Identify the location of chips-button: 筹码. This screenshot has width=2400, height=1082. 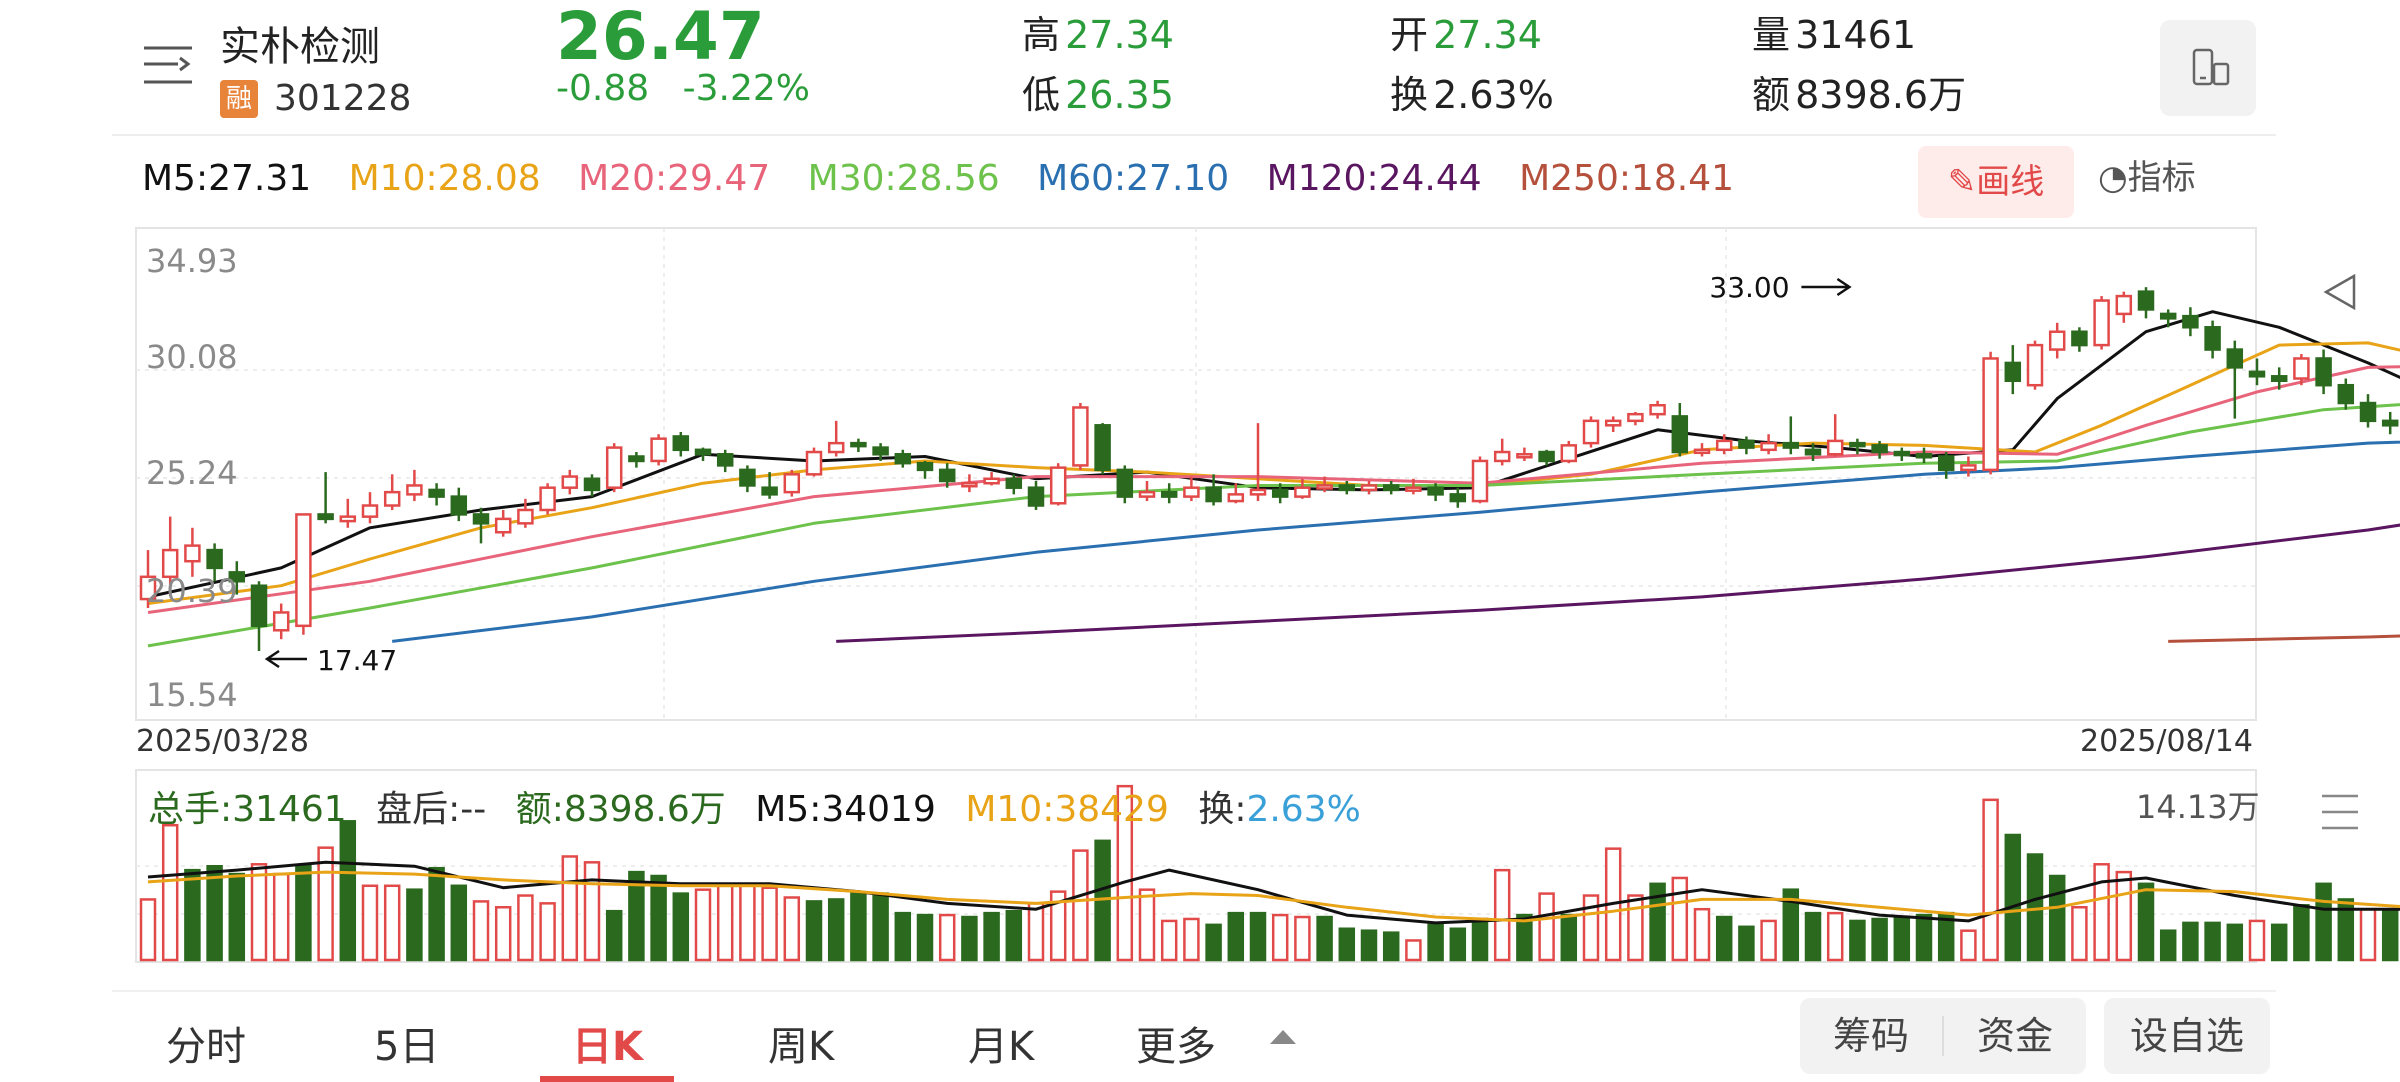
(1870, 1036).